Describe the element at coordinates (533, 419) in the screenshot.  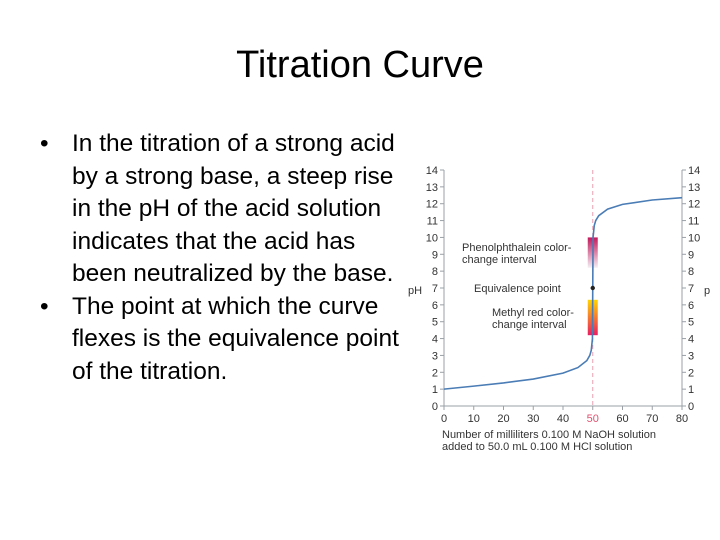
I see `x-tick-label: 30` at that location.